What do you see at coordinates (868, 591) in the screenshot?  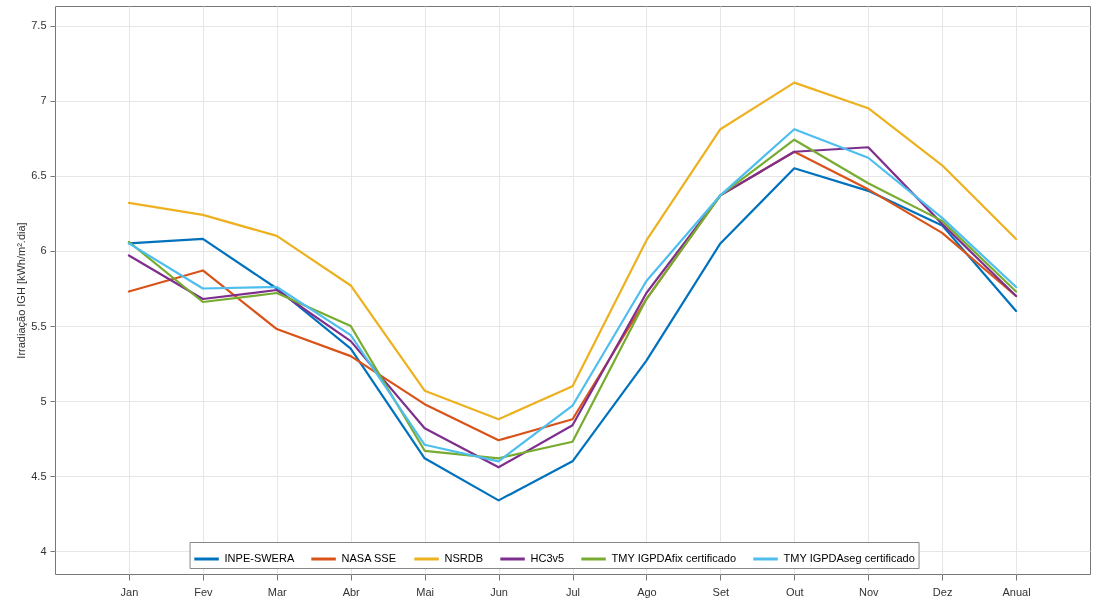 I see `x-tick-label: Nov` at bounding box center [868, 591].